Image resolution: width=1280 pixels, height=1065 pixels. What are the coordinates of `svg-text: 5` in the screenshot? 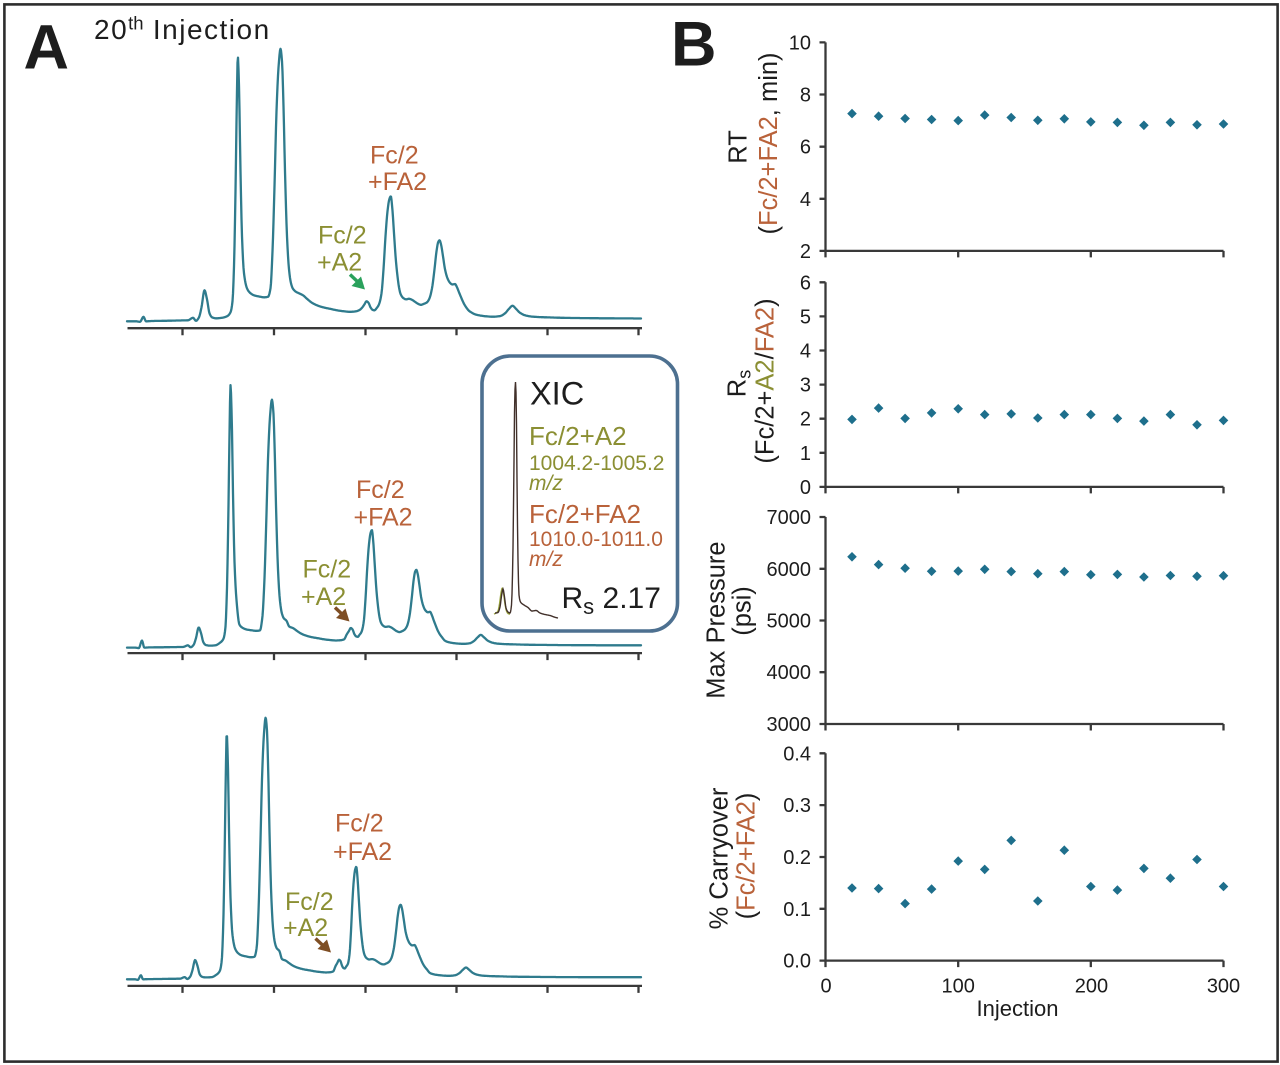 It's located at (805, 317).